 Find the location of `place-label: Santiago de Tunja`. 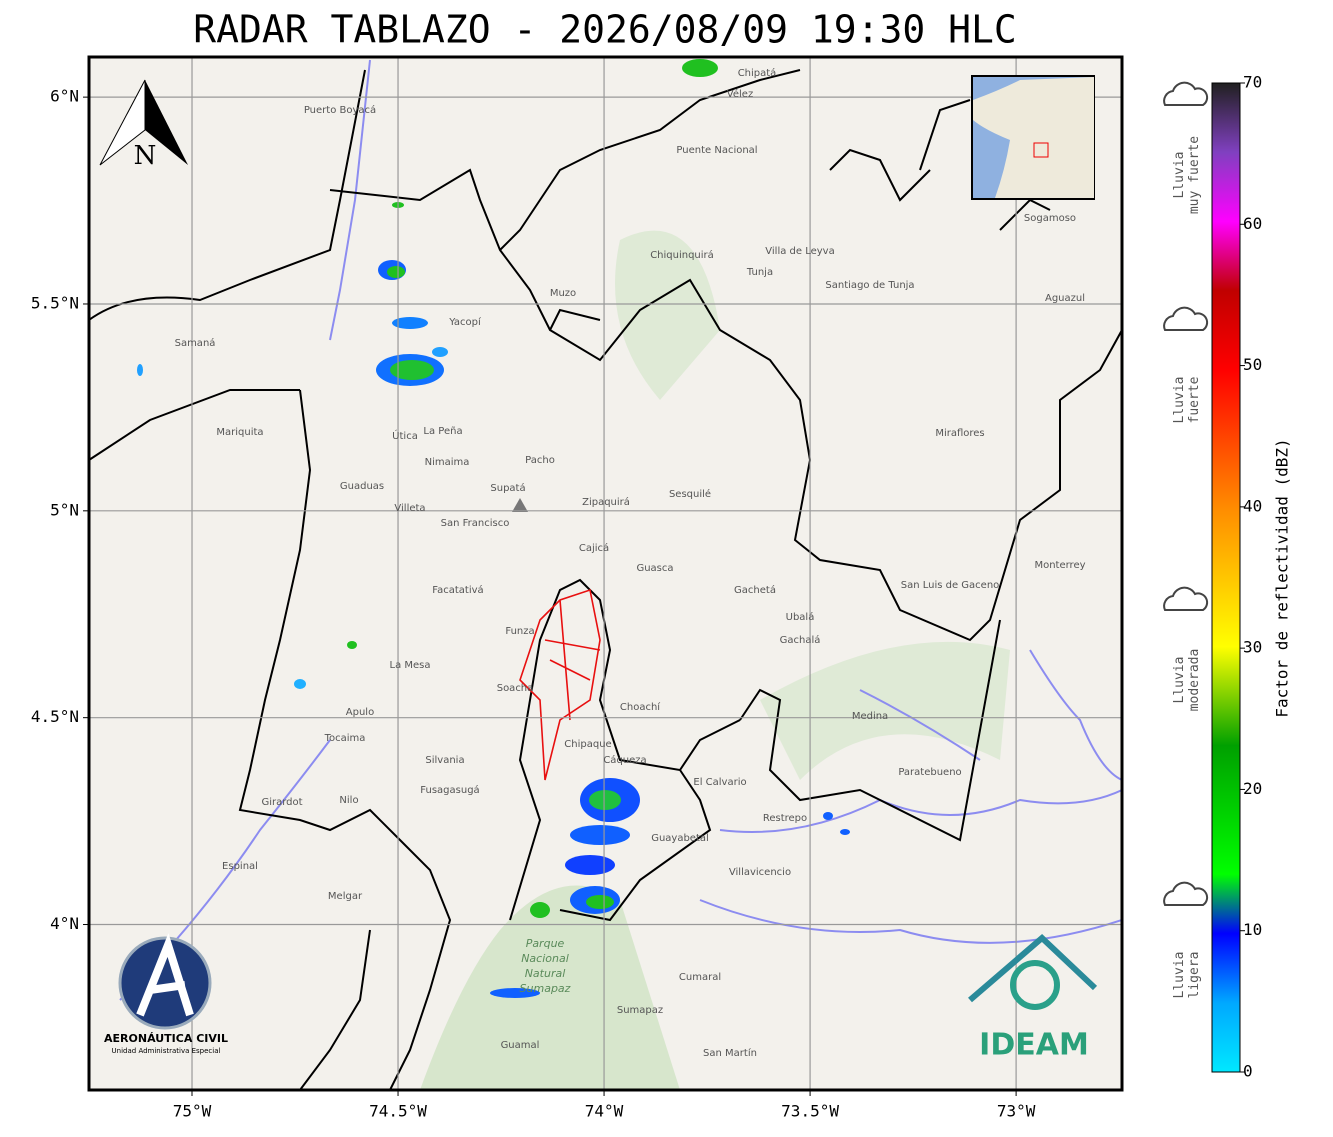

place-label: Santiago de Tunja is located at coordinates (869, 285).